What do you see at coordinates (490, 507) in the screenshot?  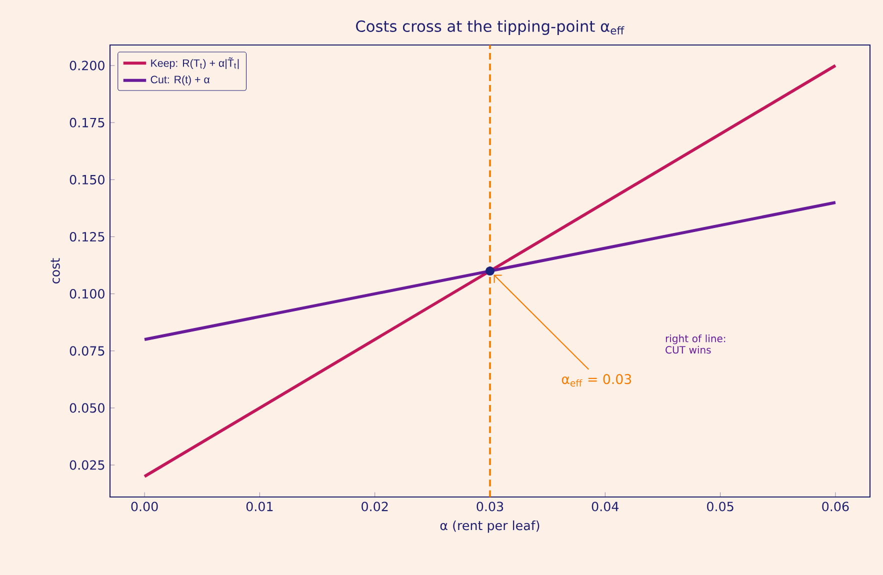 I see `x-tick-label: 0.03` at bounding box center [490, 507].